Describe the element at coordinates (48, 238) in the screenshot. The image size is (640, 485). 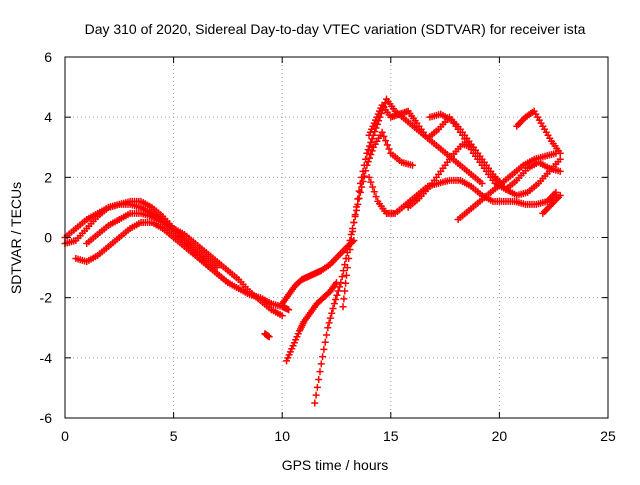
I see `y-tick-label: 0` at that location.